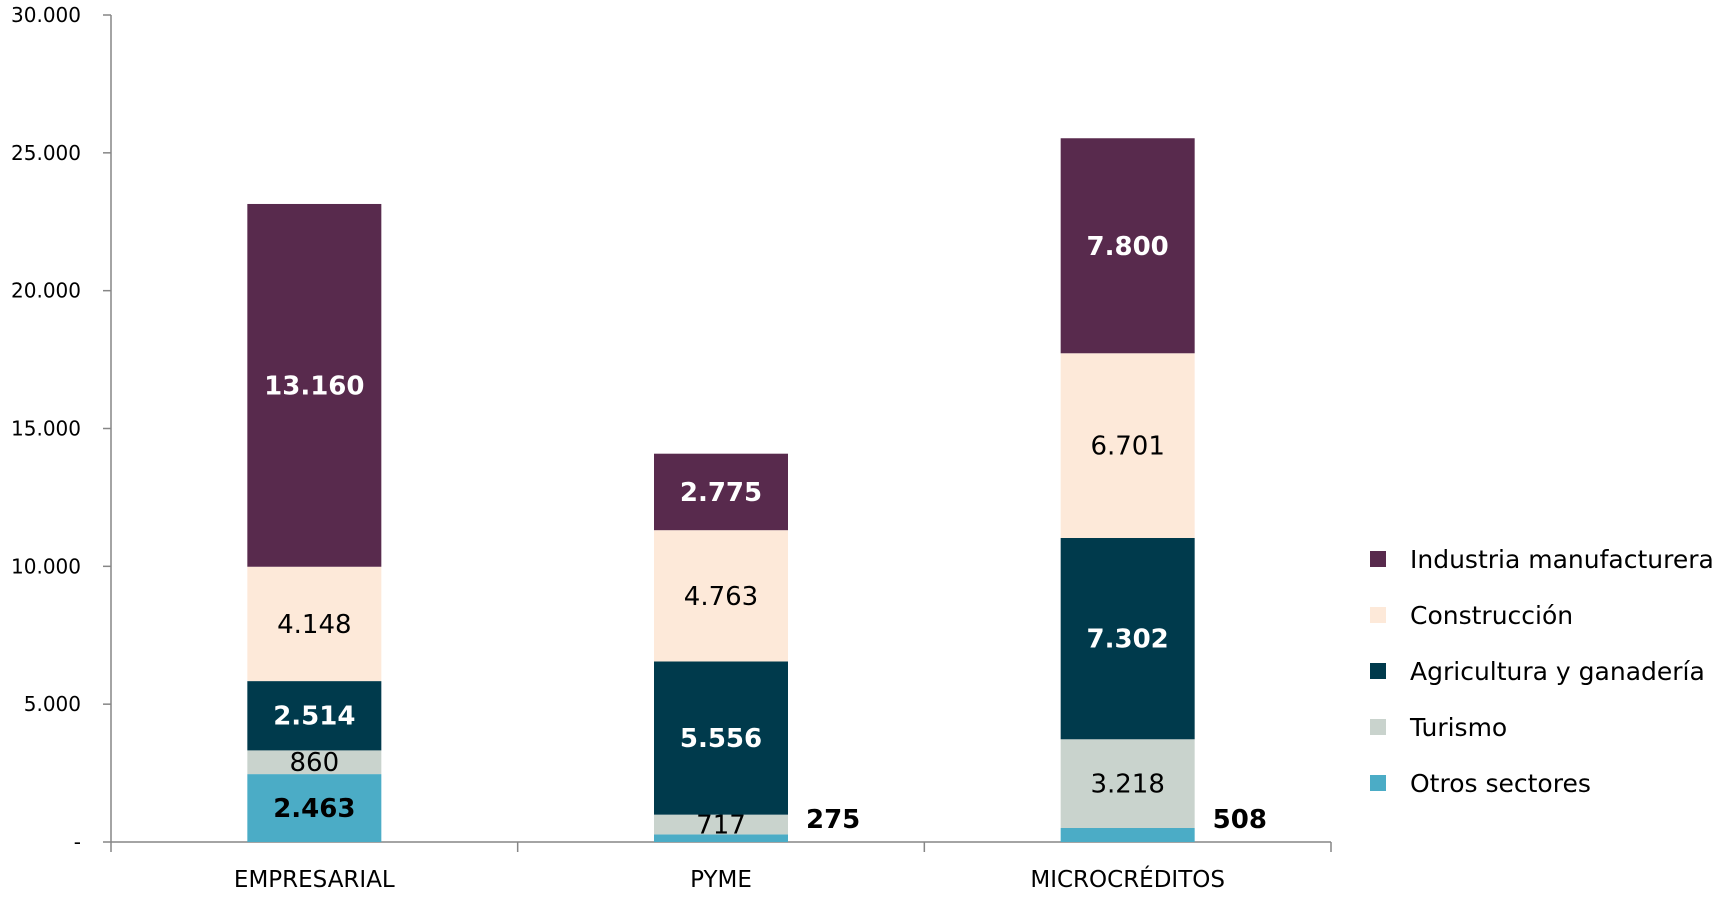 The image size is (1725, 897). I want to click on data-label: 860, so click(315, 763).